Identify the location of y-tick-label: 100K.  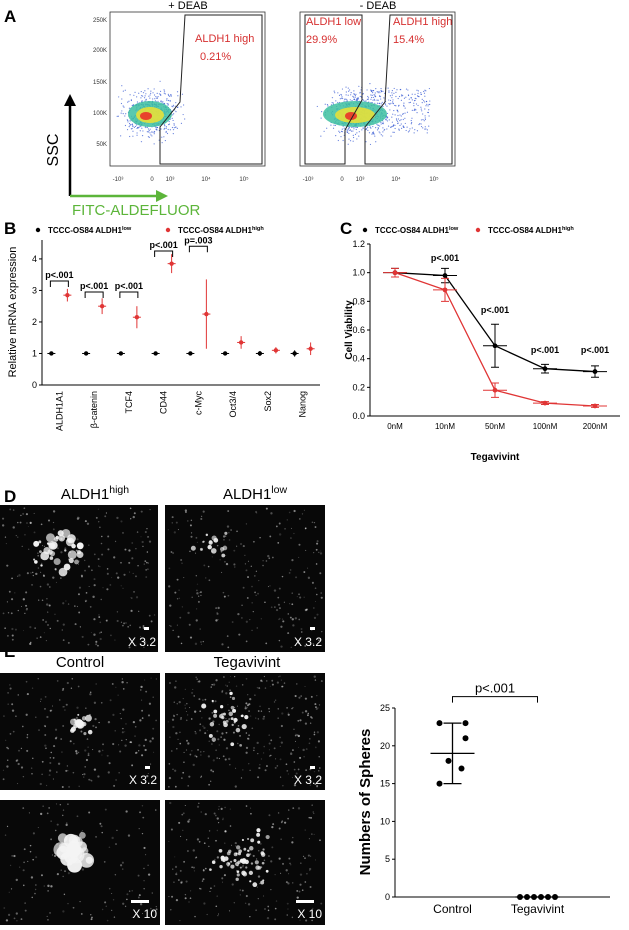
(100, 114).